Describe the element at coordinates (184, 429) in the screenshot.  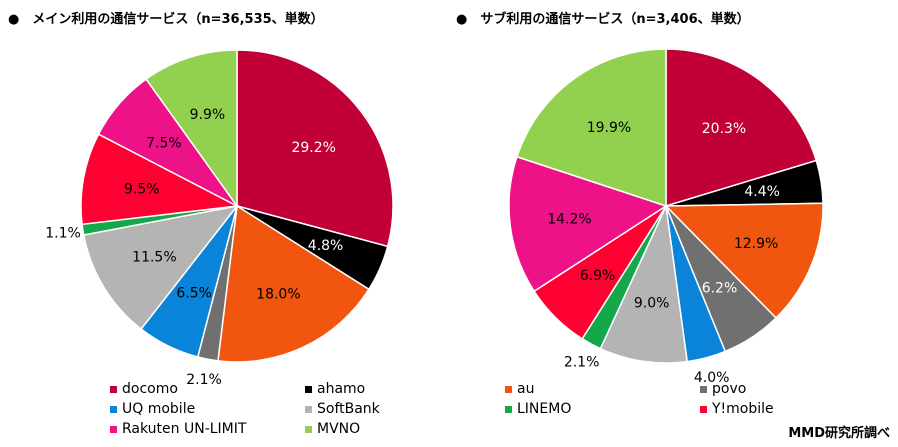
I see `legend-label: Rakuten UN-LIMIT` at that location.